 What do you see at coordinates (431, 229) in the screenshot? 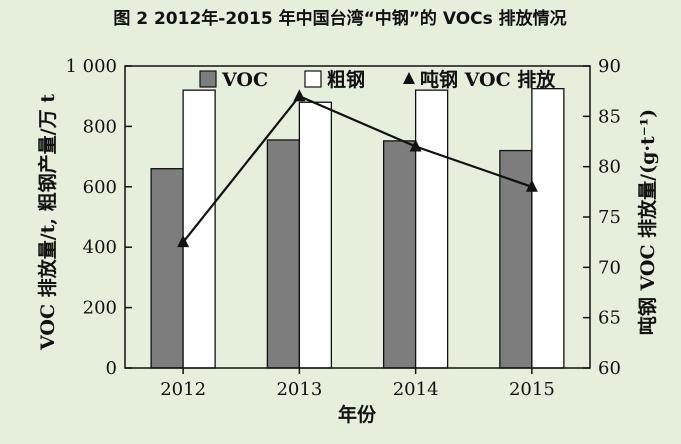
I see `bar-crude-steel-2014` at bounding box center [431, 229].